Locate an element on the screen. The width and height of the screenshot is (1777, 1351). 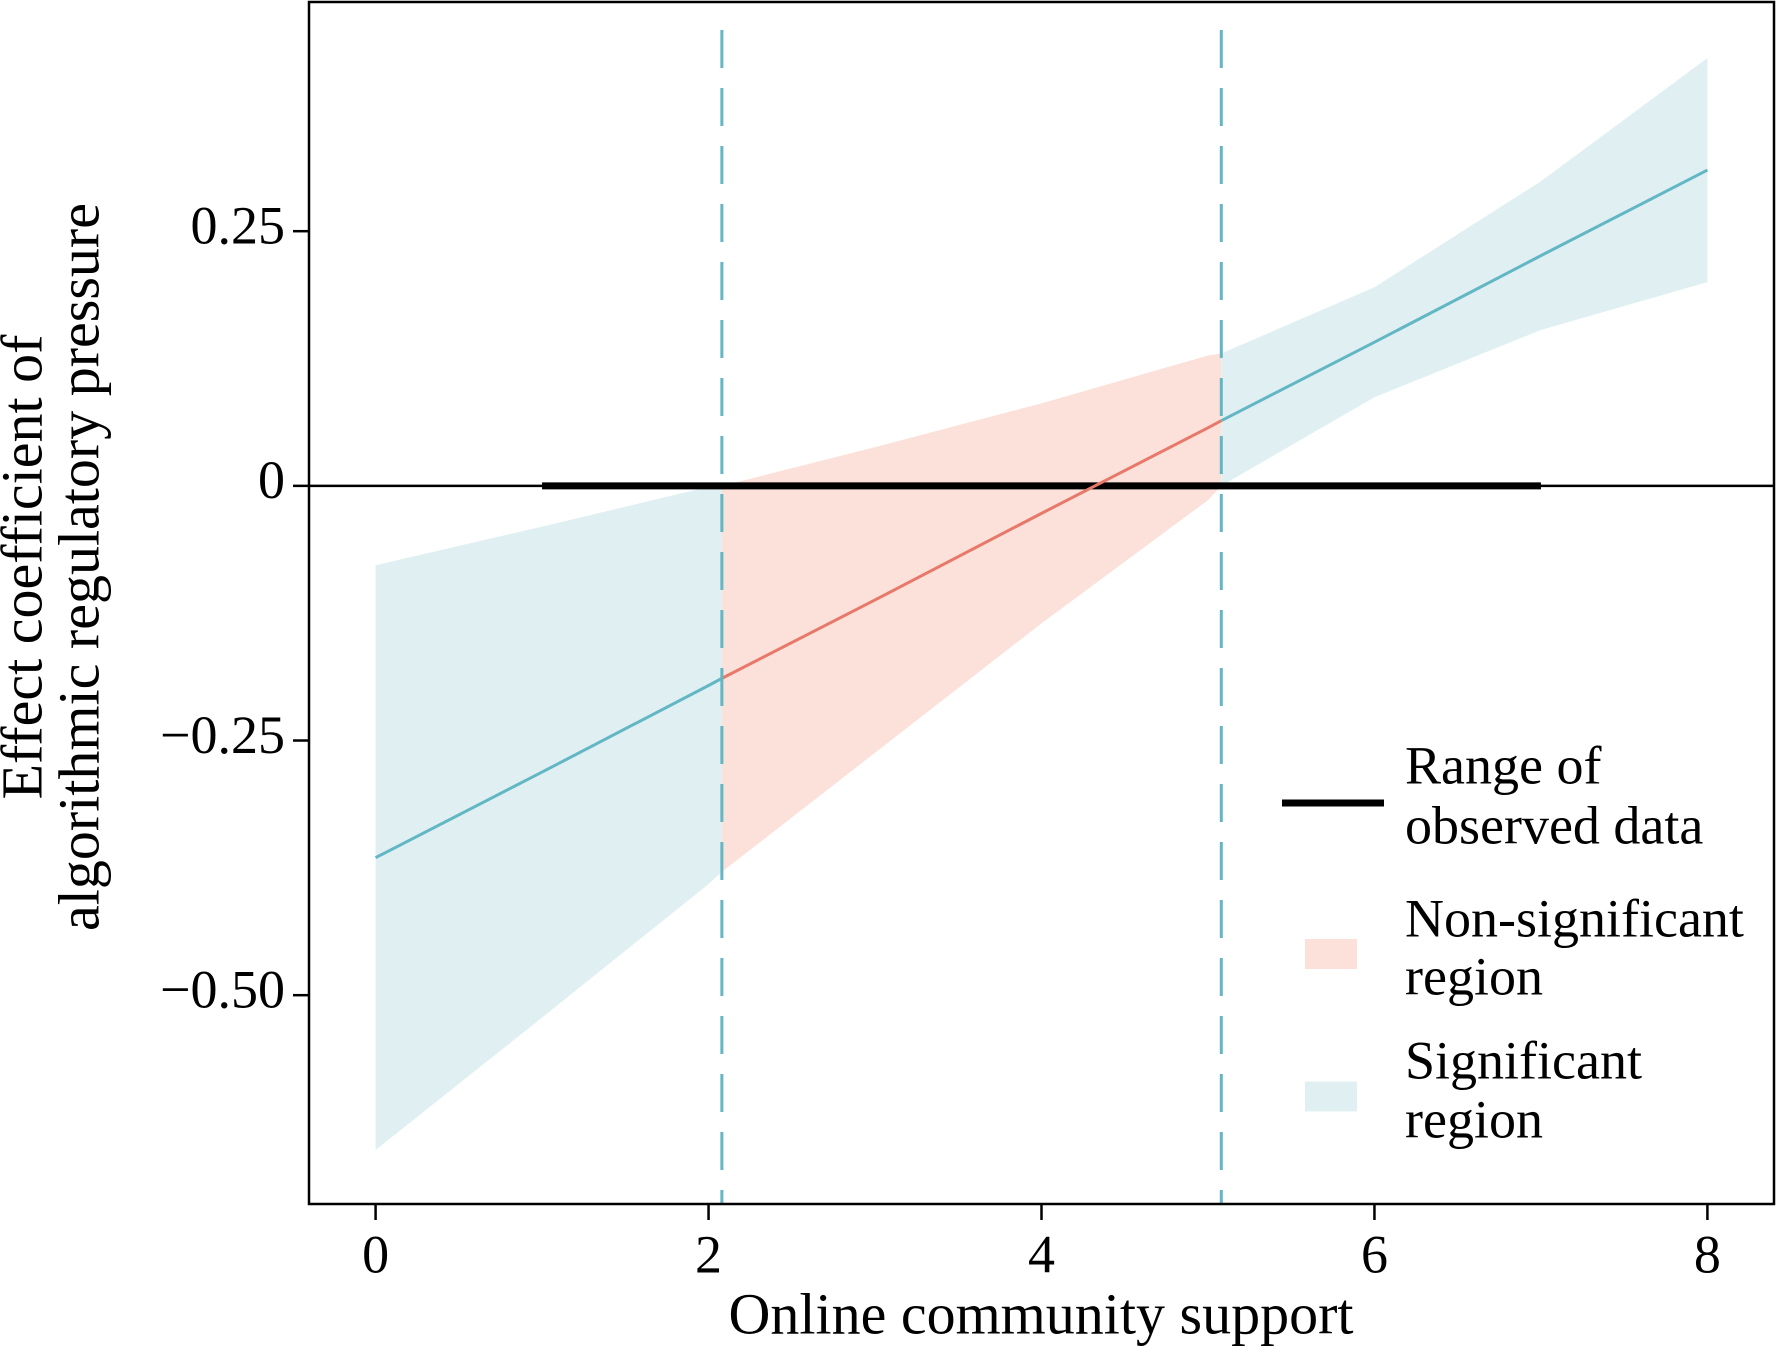
legend-label: observed data is located at coordinates (1554, 825).